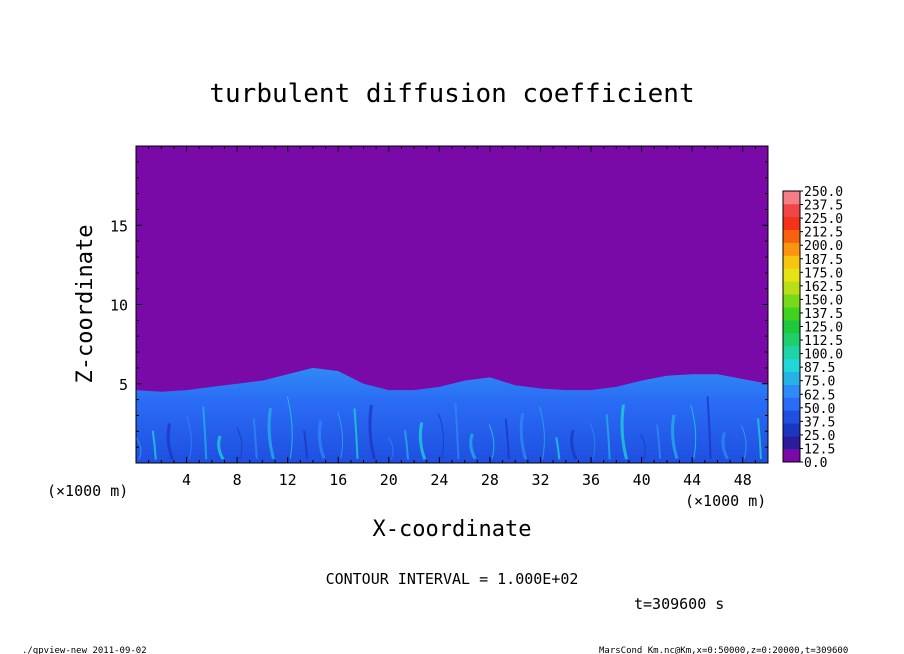  Describe the element at coordinates (452, 579) in the screenshot. I see `contour-interval: CONTOUR INTERVAL = 1.000E+02` at that location.